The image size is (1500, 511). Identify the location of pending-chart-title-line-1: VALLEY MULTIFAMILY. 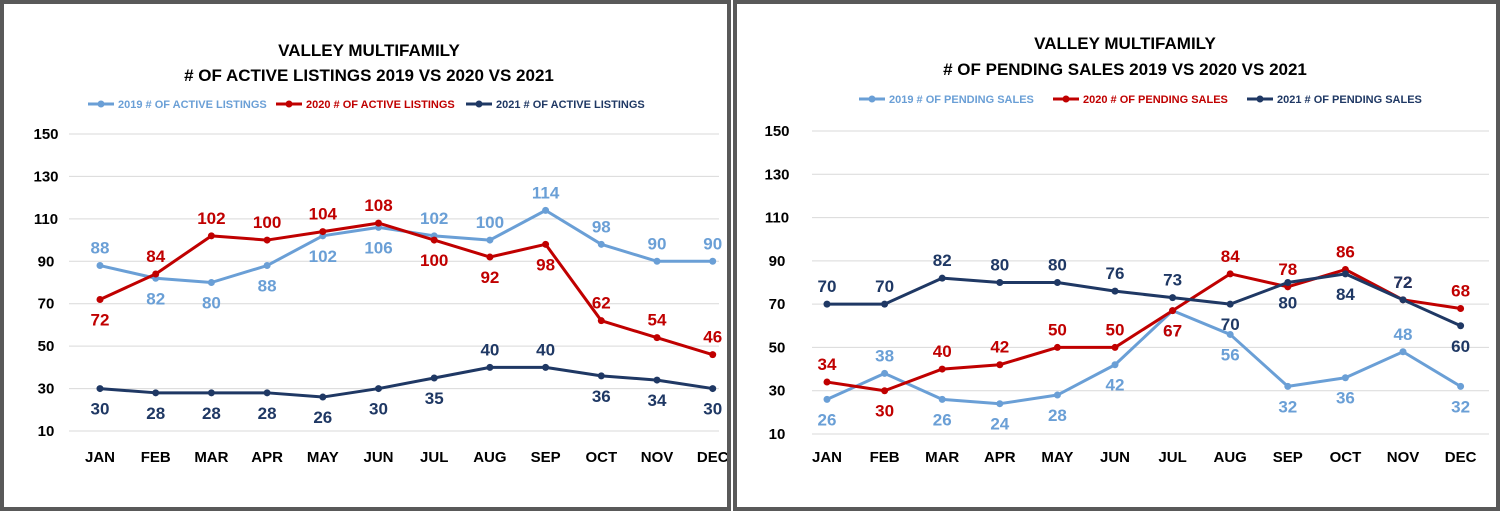
(1125, 43).